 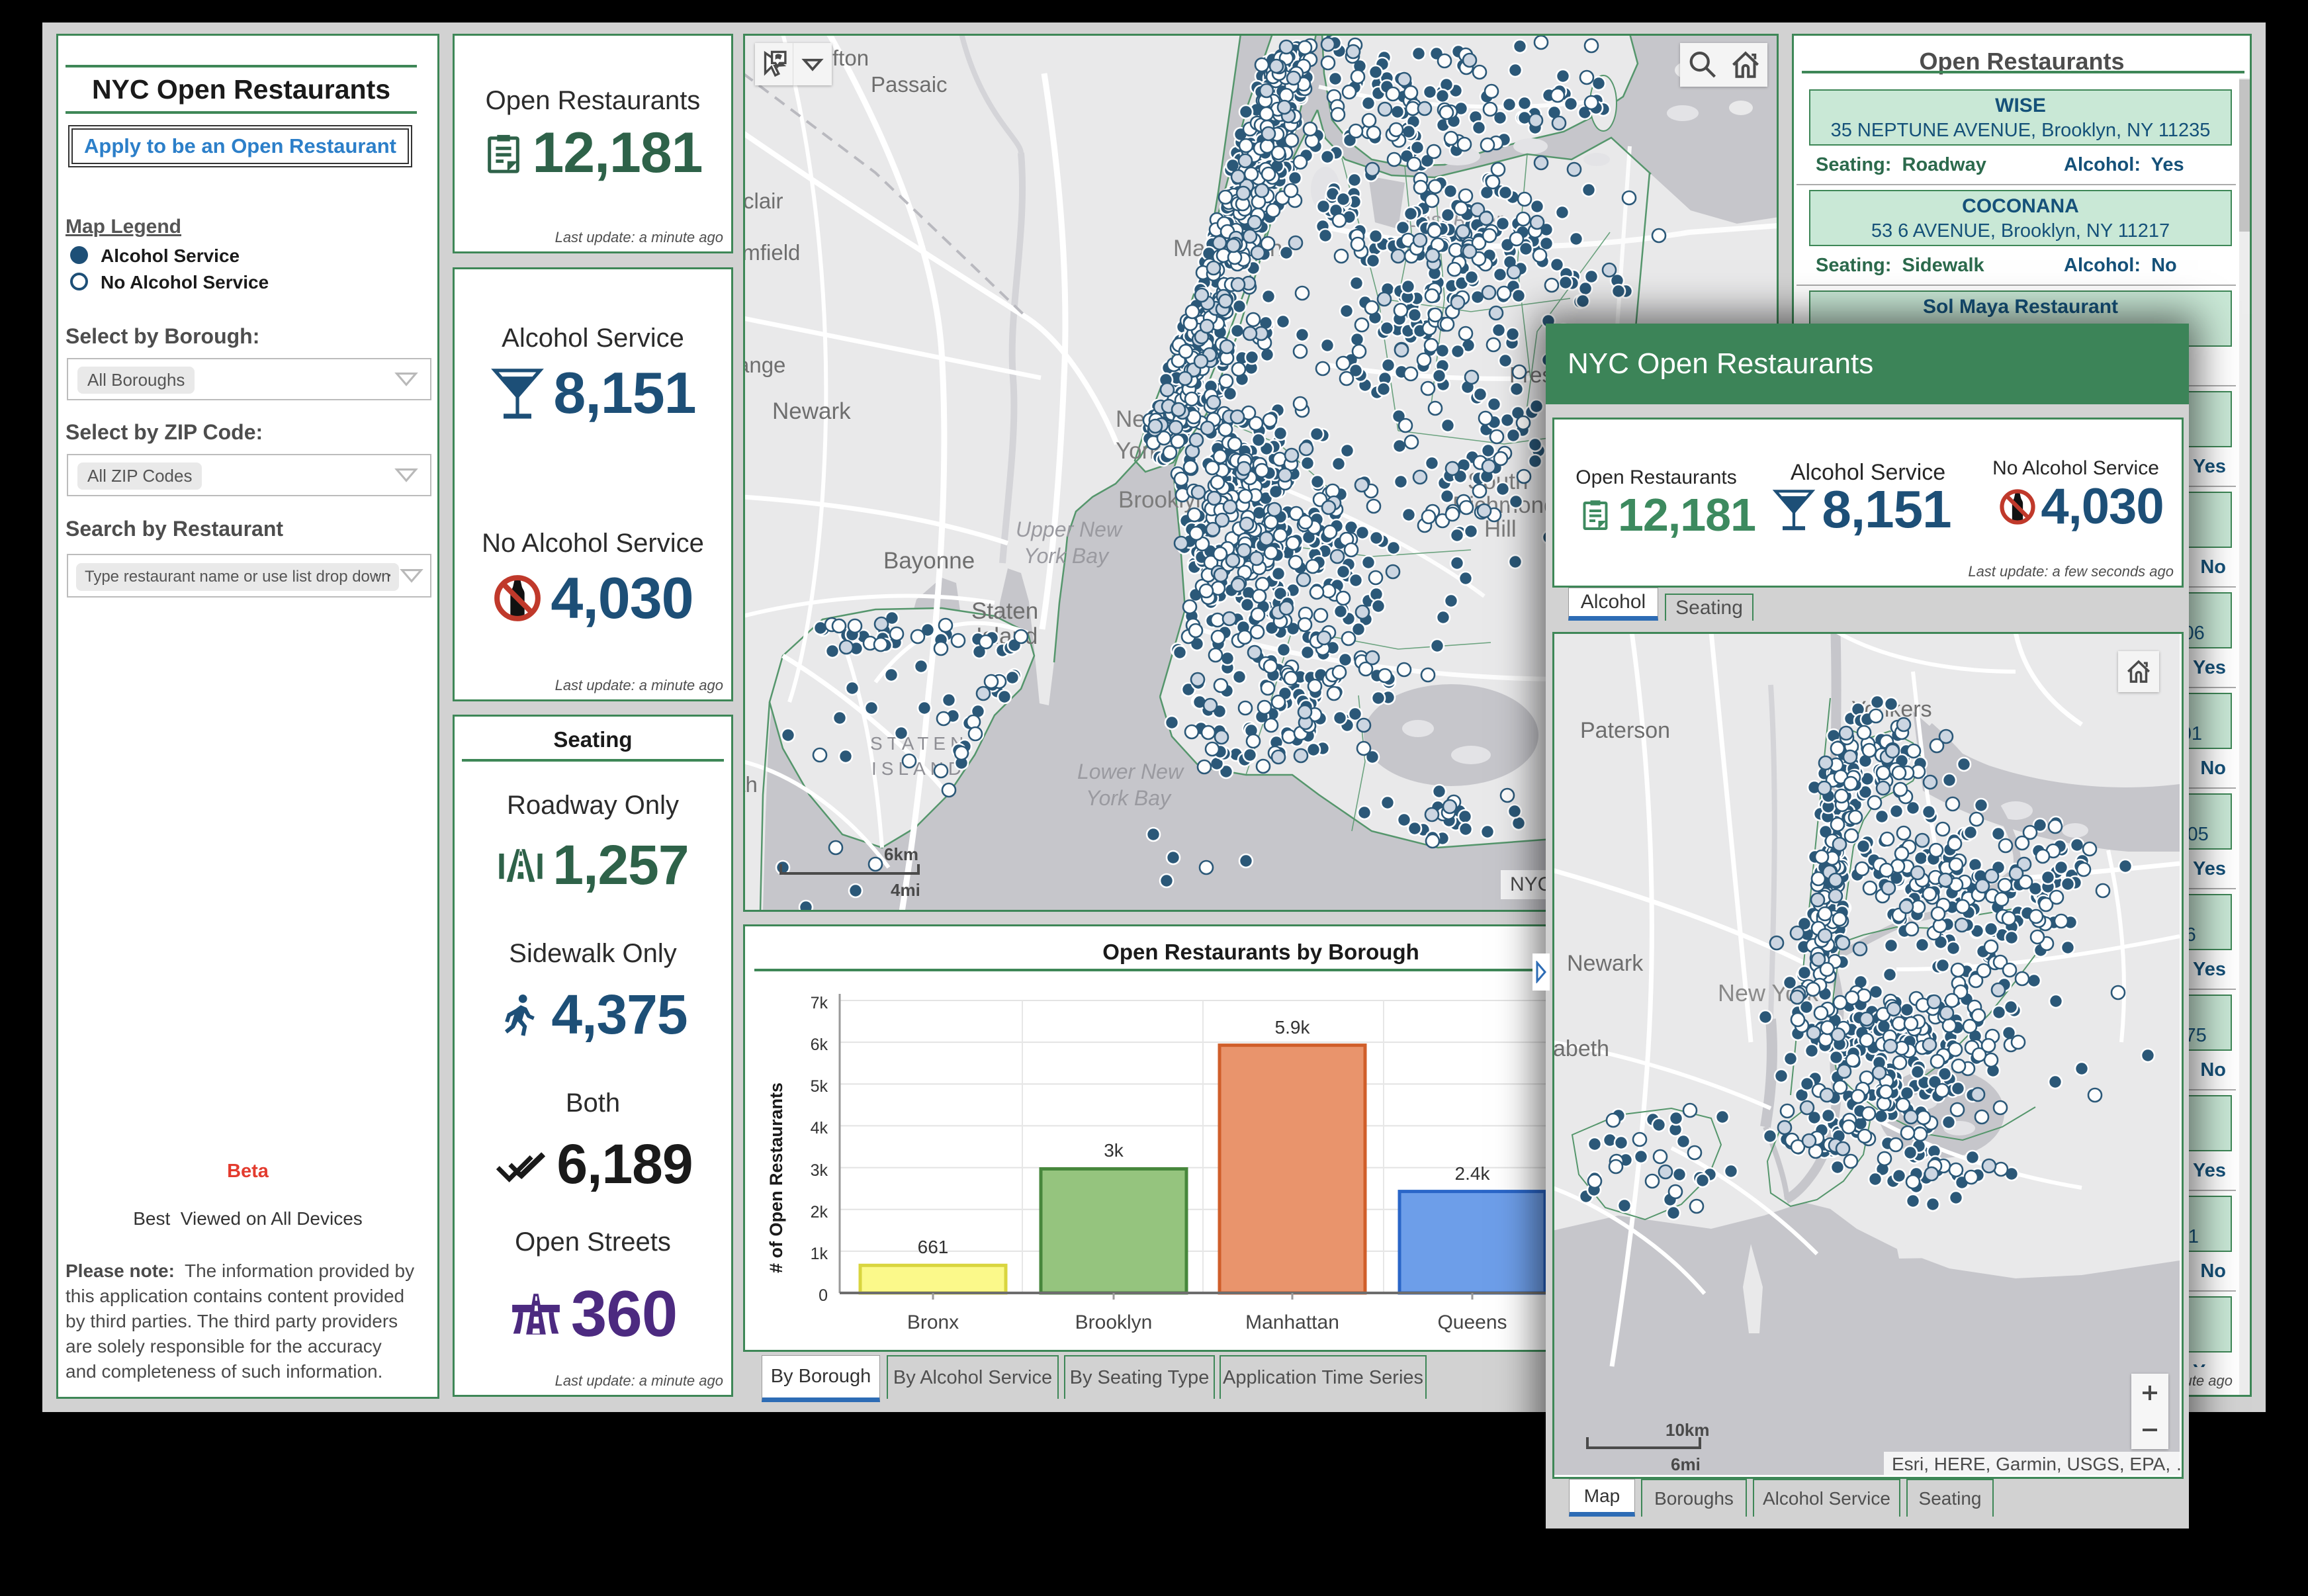 What do you see at coordinates (1292, 1322) in the screenshot?
I see `svg-text: Manhattan` at bounding box center [1292, 1322].